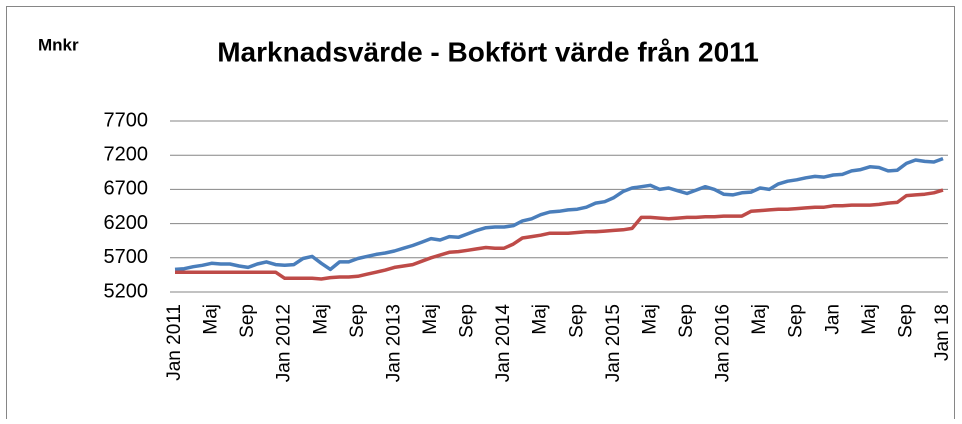  Describe the element at coordinates (126, 291) in the screenshot. I see `y-tick-label: 5200` at that location.